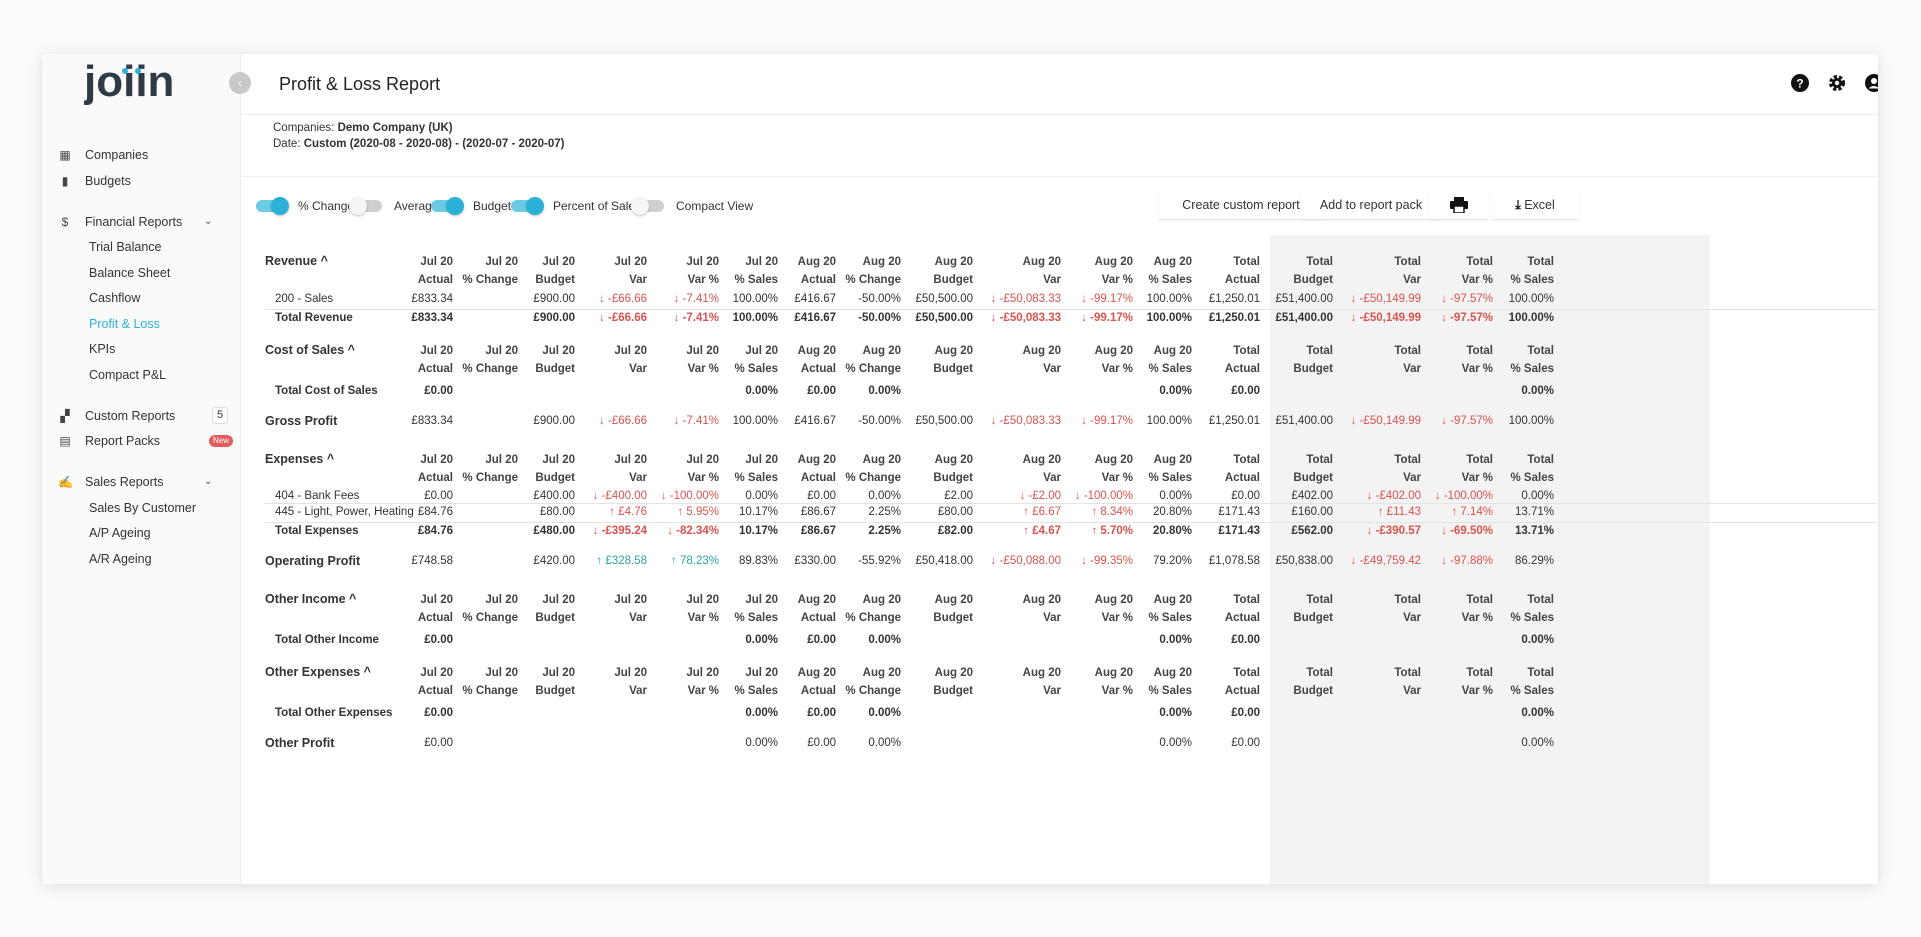 The width and height of the screenshot is (1921, 937). What do you see at coordinates (296, 261) in the screenshot?
I see `section-title: Revenue ^` at bounding box center [296, 261].